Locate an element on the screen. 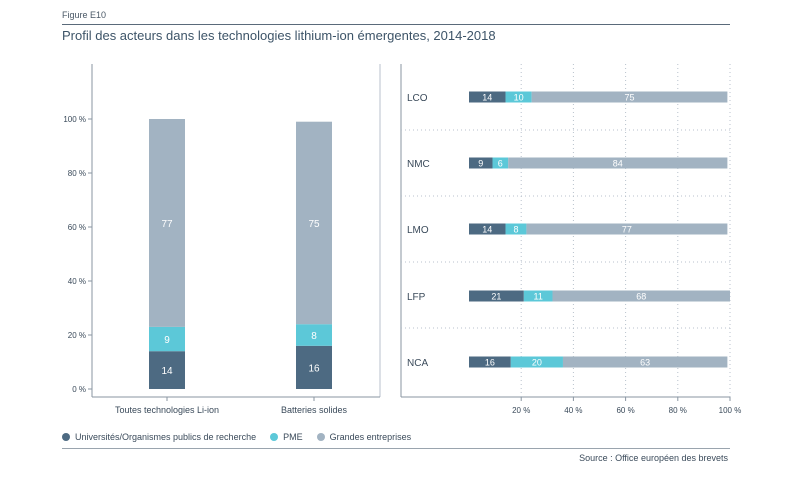 The width and height of the screenshot is (800, 483). left-bar-value-label: 77 is located at coordinates (167, 224).